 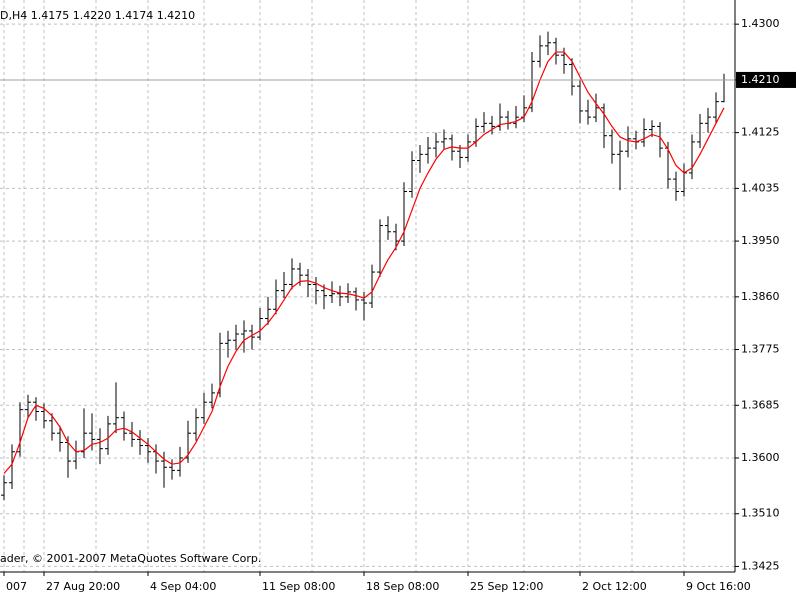 I want to click on y-tick-label: 1.3425, so click(x=760, y=565).